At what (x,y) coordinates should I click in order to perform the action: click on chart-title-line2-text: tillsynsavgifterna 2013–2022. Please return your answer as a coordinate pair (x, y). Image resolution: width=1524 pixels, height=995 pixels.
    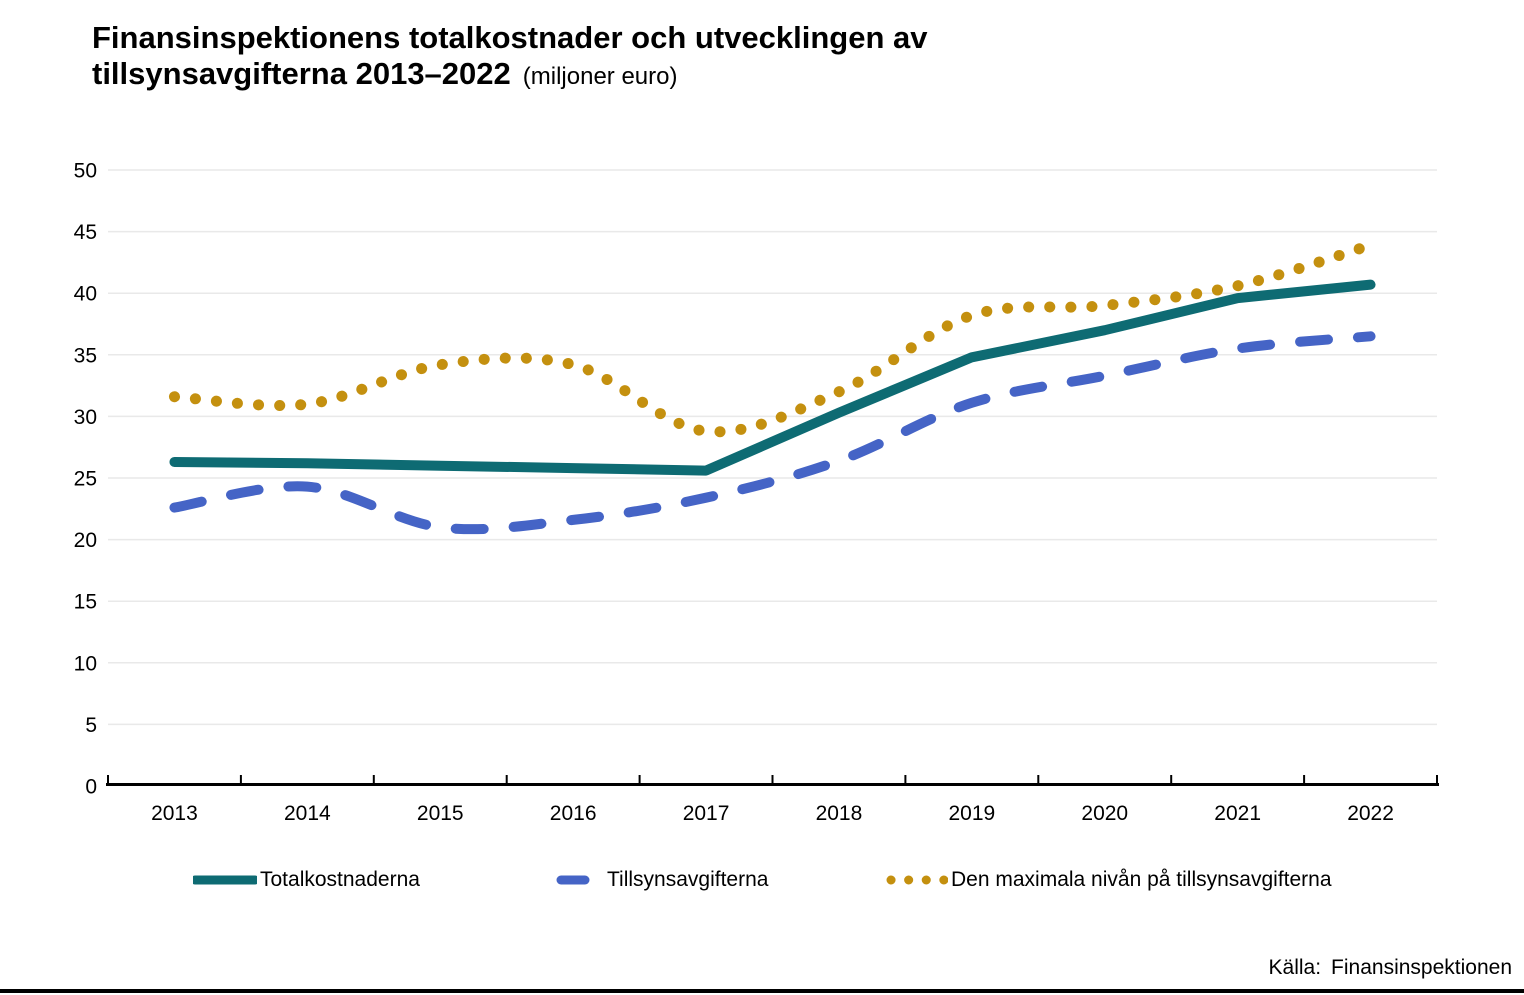
    Looking at the image, I should click on (301, 73).